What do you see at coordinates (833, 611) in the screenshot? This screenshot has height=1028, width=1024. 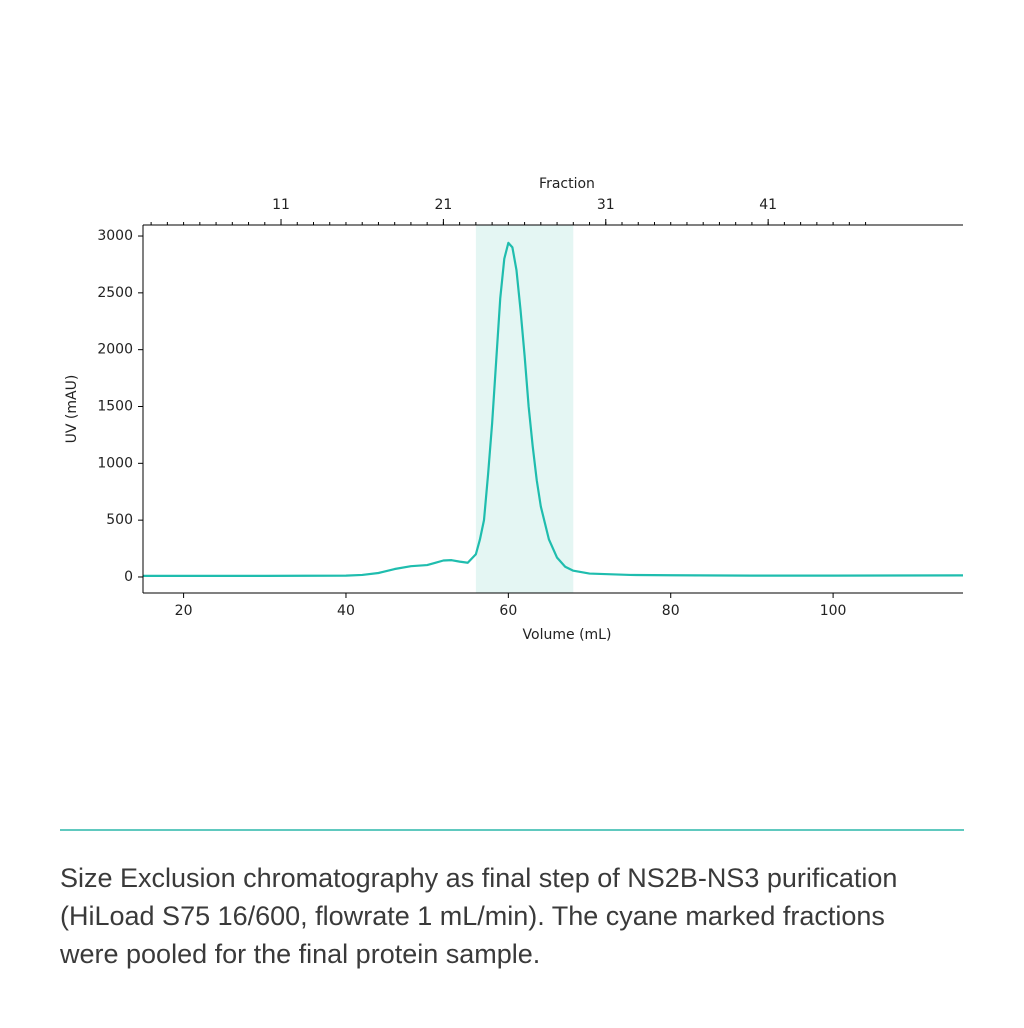 I see `x-tick-label: 100` at bounding box center [833, 611].